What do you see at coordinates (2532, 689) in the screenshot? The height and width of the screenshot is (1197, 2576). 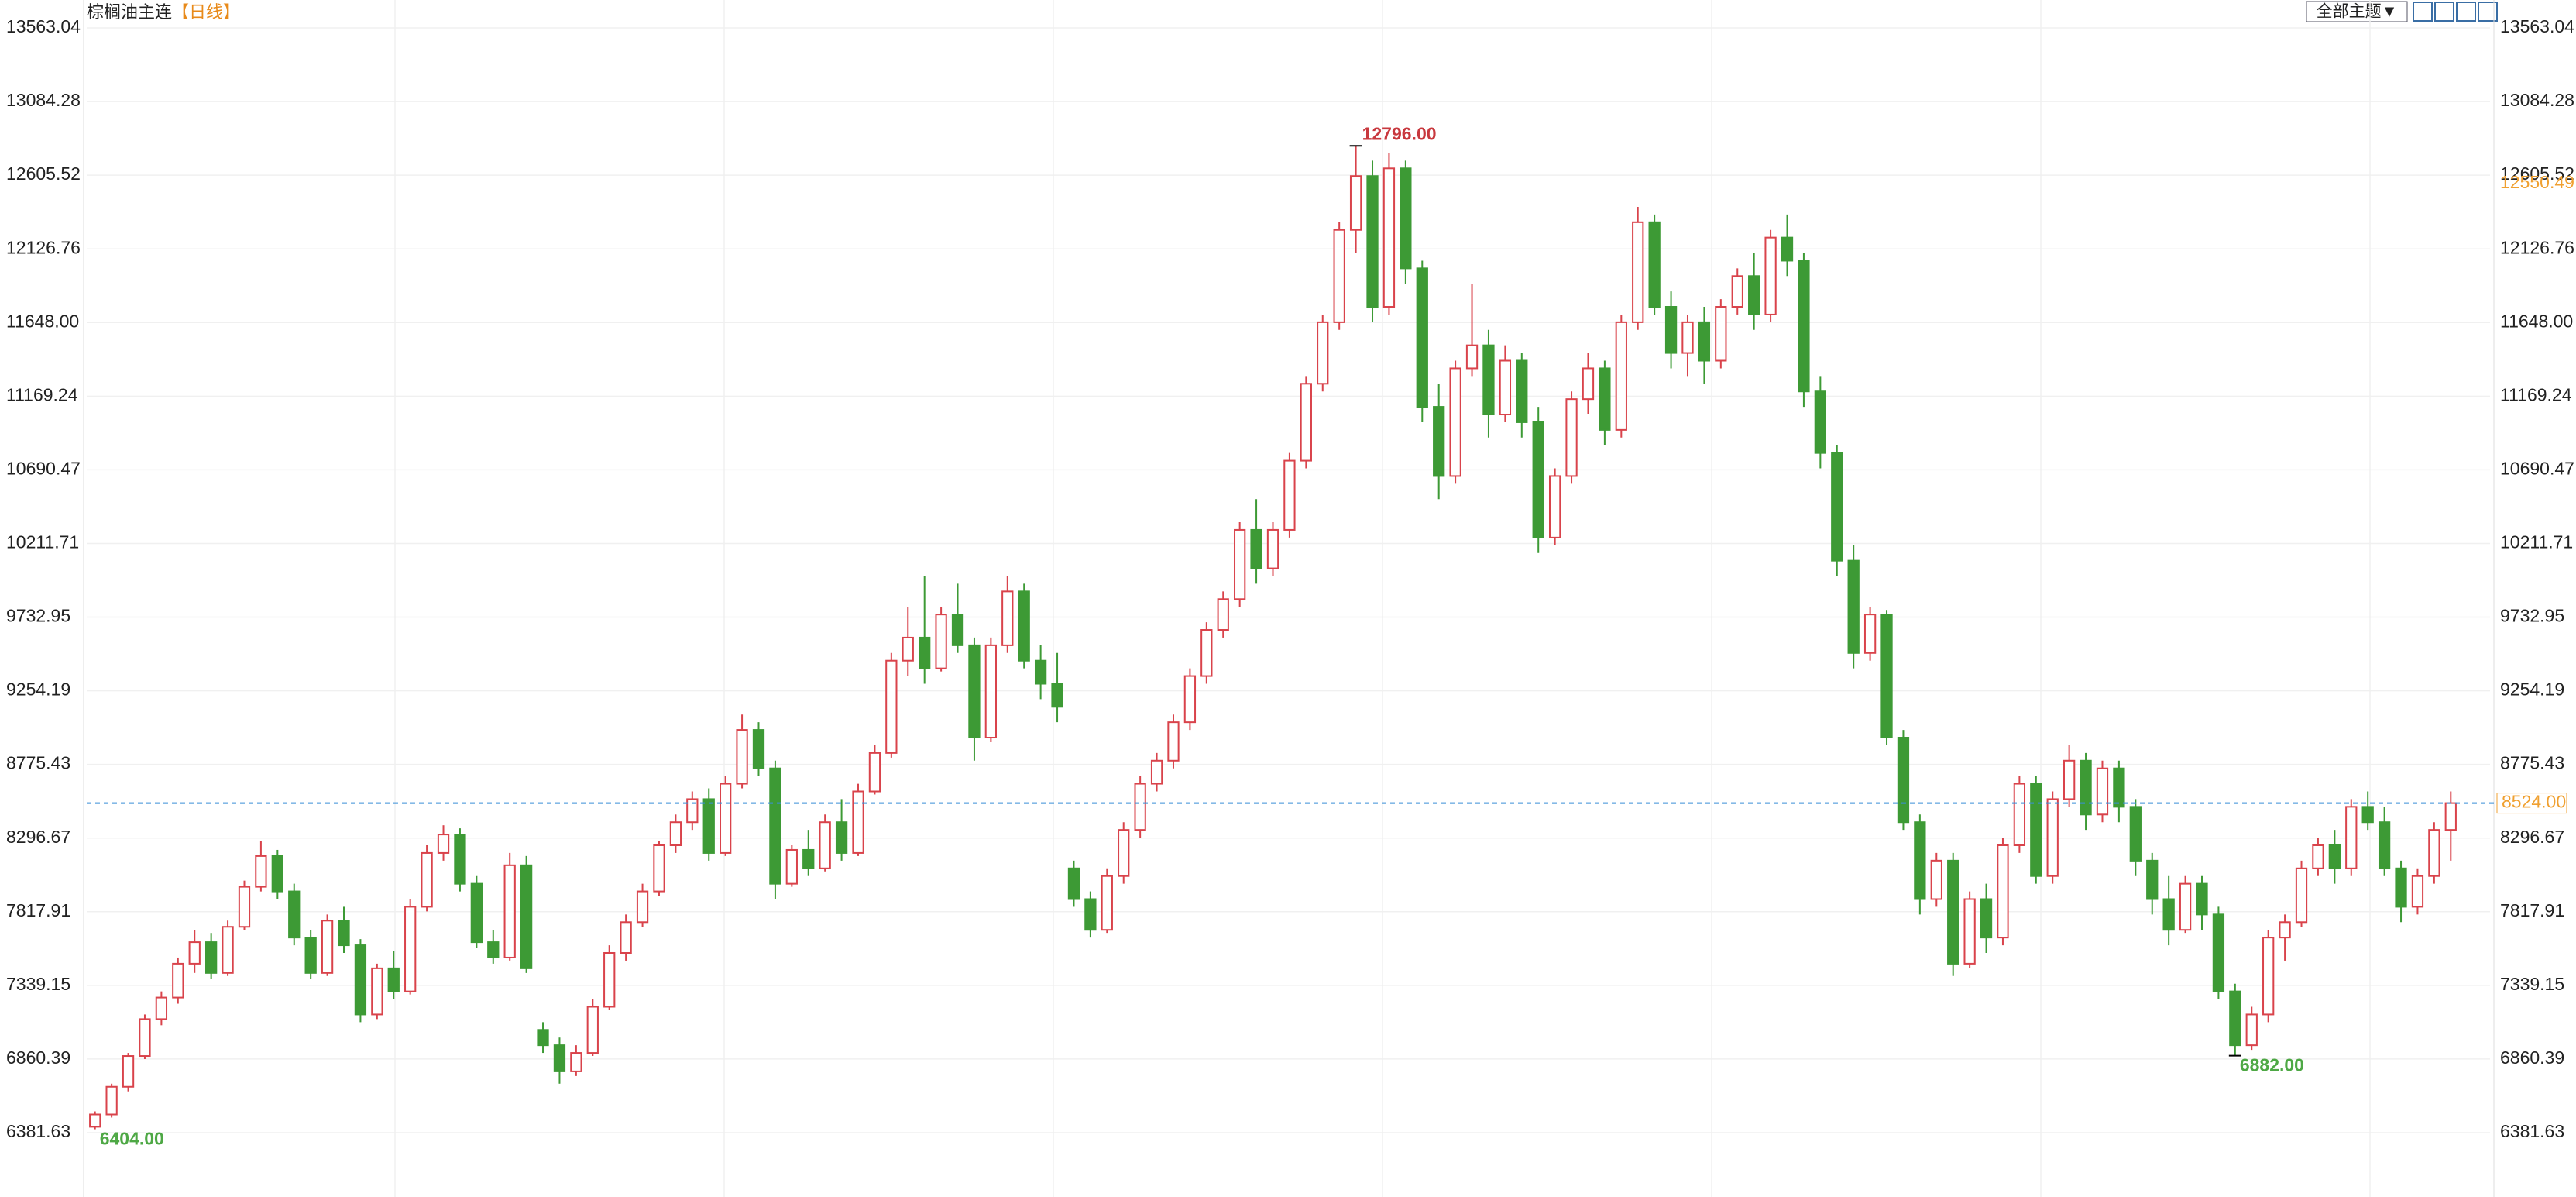 I see `y2-tick-label: 9254.19` at bounding box center [2532, 689].